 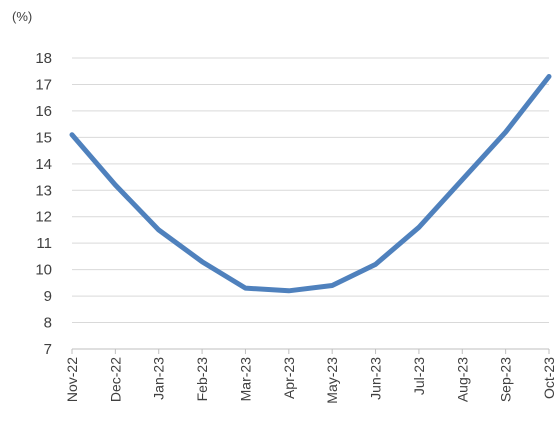 What do you see at coordinates (43, 84) in the screenshot?
I see `y-tick-label: 17` at bounding box center [43, 84].